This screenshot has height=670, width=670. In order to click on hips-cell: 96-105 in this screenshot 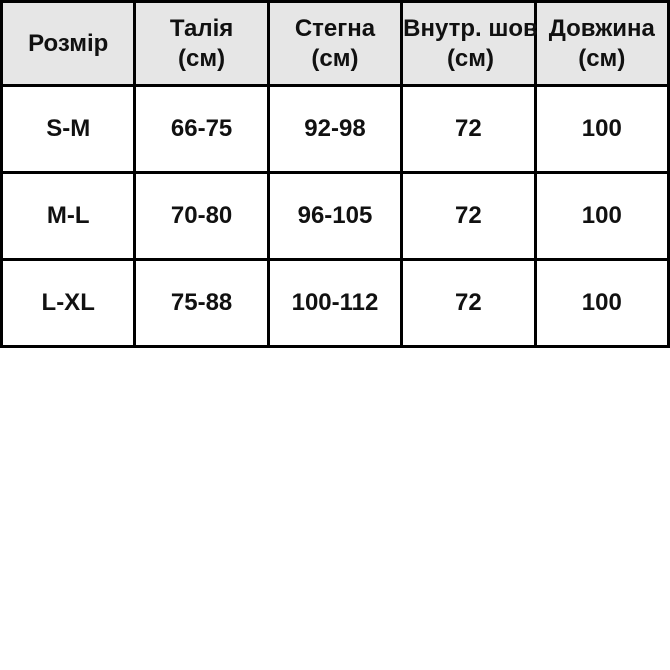, I will do `click(335, 216)`.